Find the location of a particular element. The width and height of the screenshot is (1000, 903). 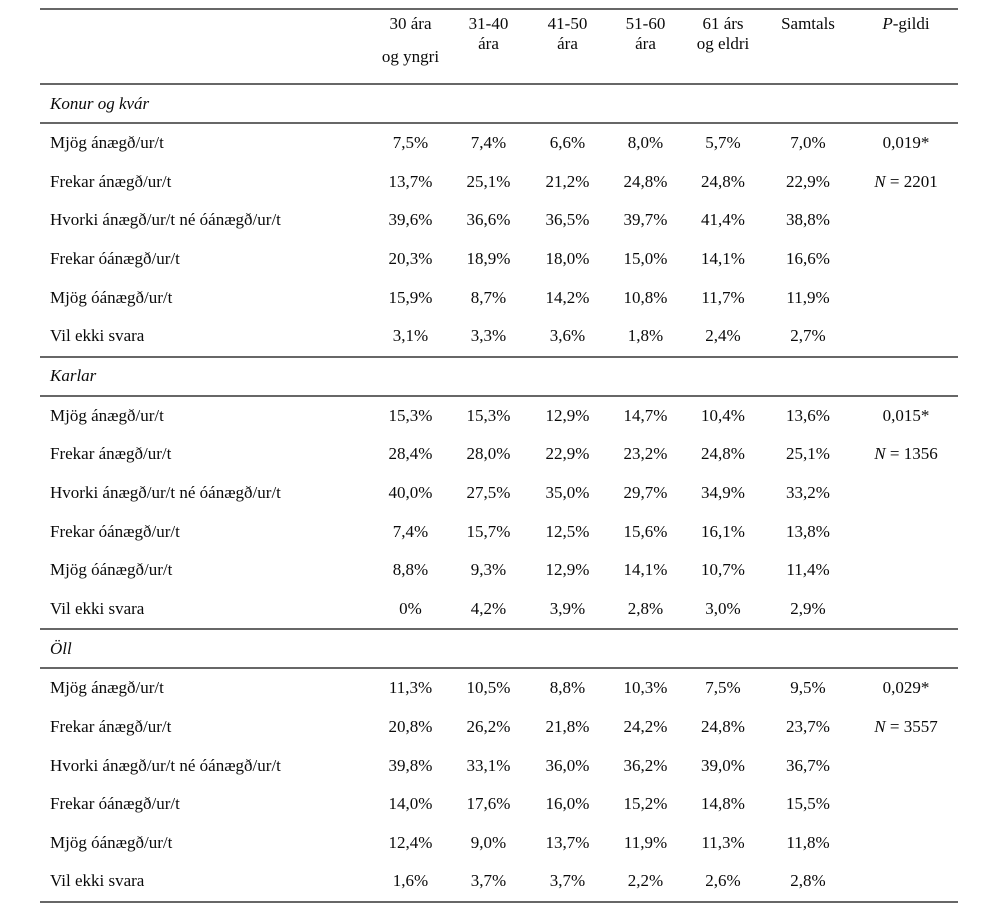

value-cell: 14,7% is located at coordinates (645, 415).